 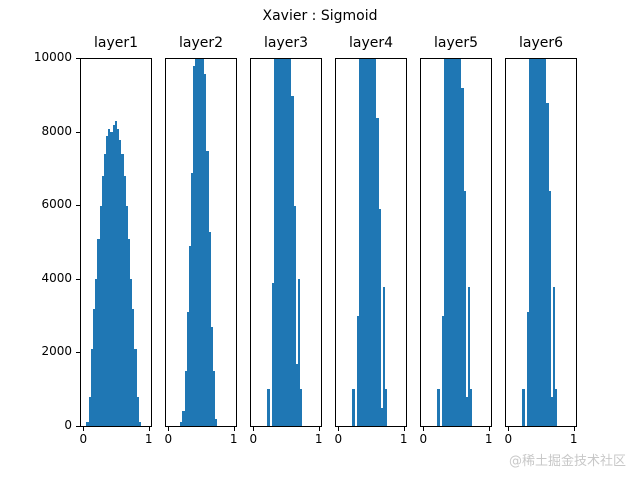 What do you see at coordinates (56, 130) in the screenshot?
I see `y-tick-label: 8000` at bounding box center [56, 130].